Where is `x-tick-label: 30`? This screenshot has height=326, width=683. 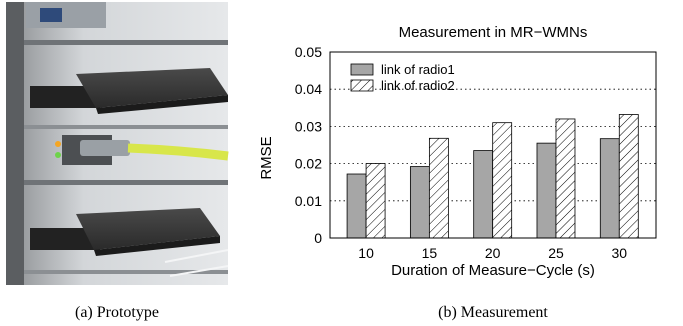 x-tick-label: 30 is located at coordinates (619, 253).